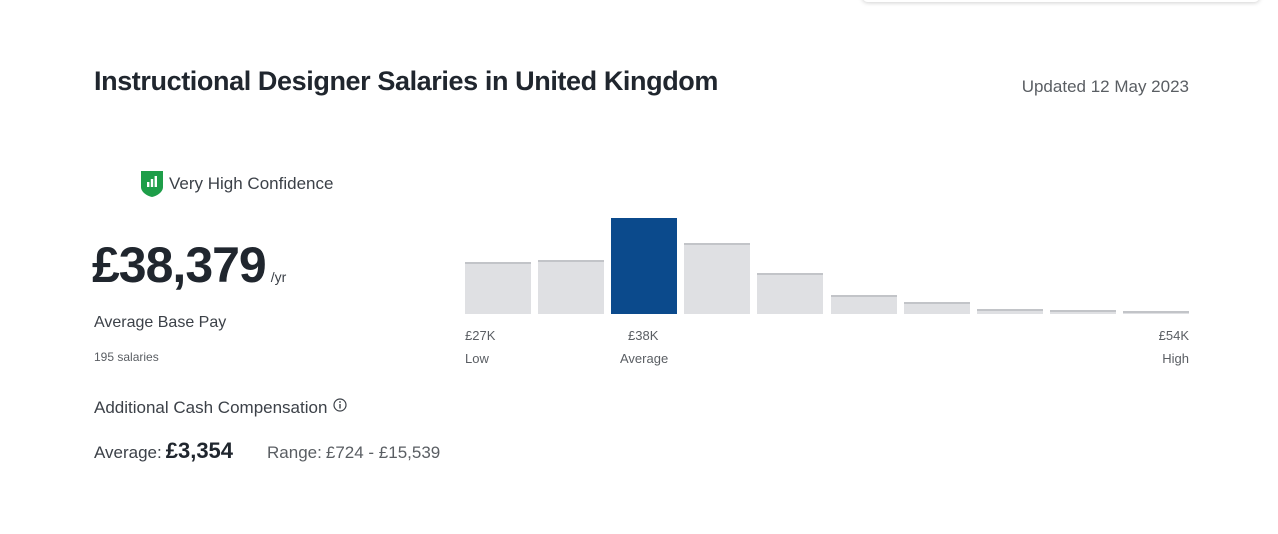 Image resolution: width=1278 pixels, height=534 pixels. Describe the element at coordinates (160, 322) in the screenshot. I see `base-pay-label: Average Base Pay` at that location.